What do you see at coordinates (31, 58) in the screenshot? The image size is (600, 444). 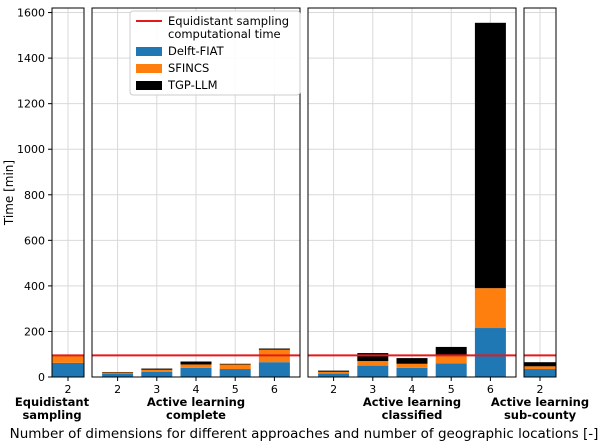 I see `y-tick-label: 1400` at bounding box center [31, 58].